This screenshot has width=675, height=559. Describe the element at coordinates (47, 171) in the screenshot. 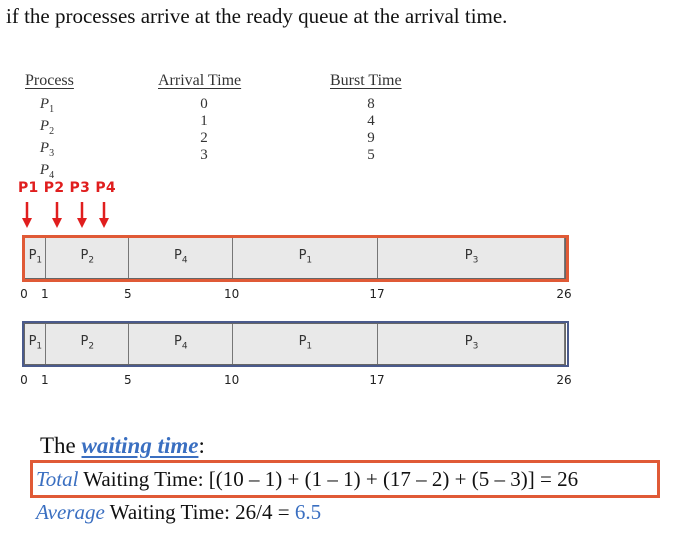

I see `process-cell: P4` at that location.